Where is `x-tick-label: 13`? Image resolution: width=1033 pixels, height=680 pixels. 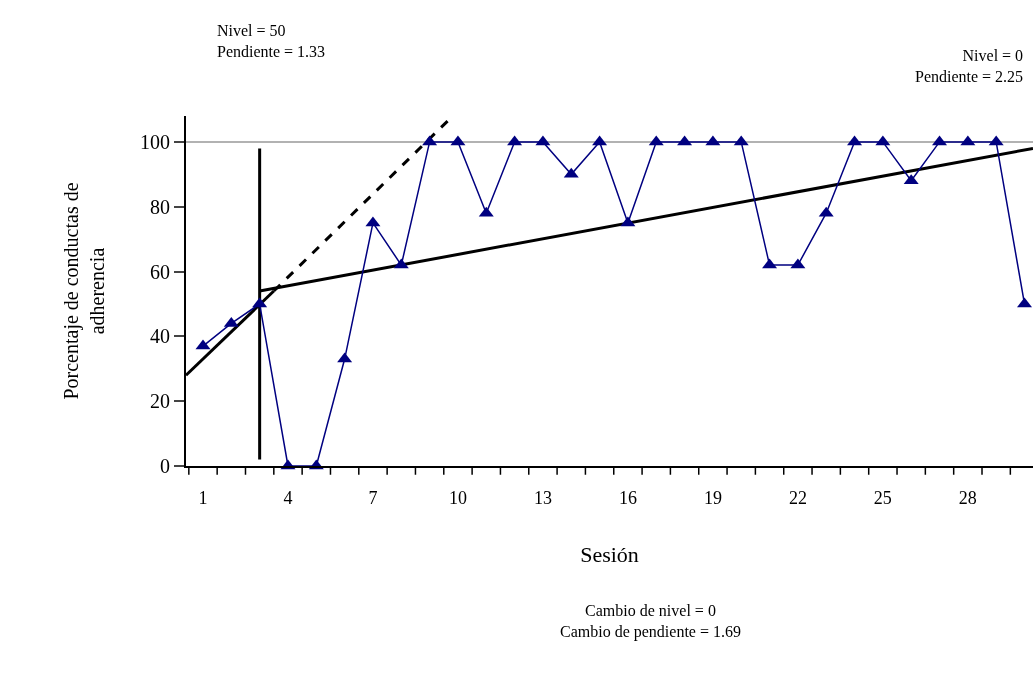
x-tick-label: 13 is located at coordinates (542, 497).